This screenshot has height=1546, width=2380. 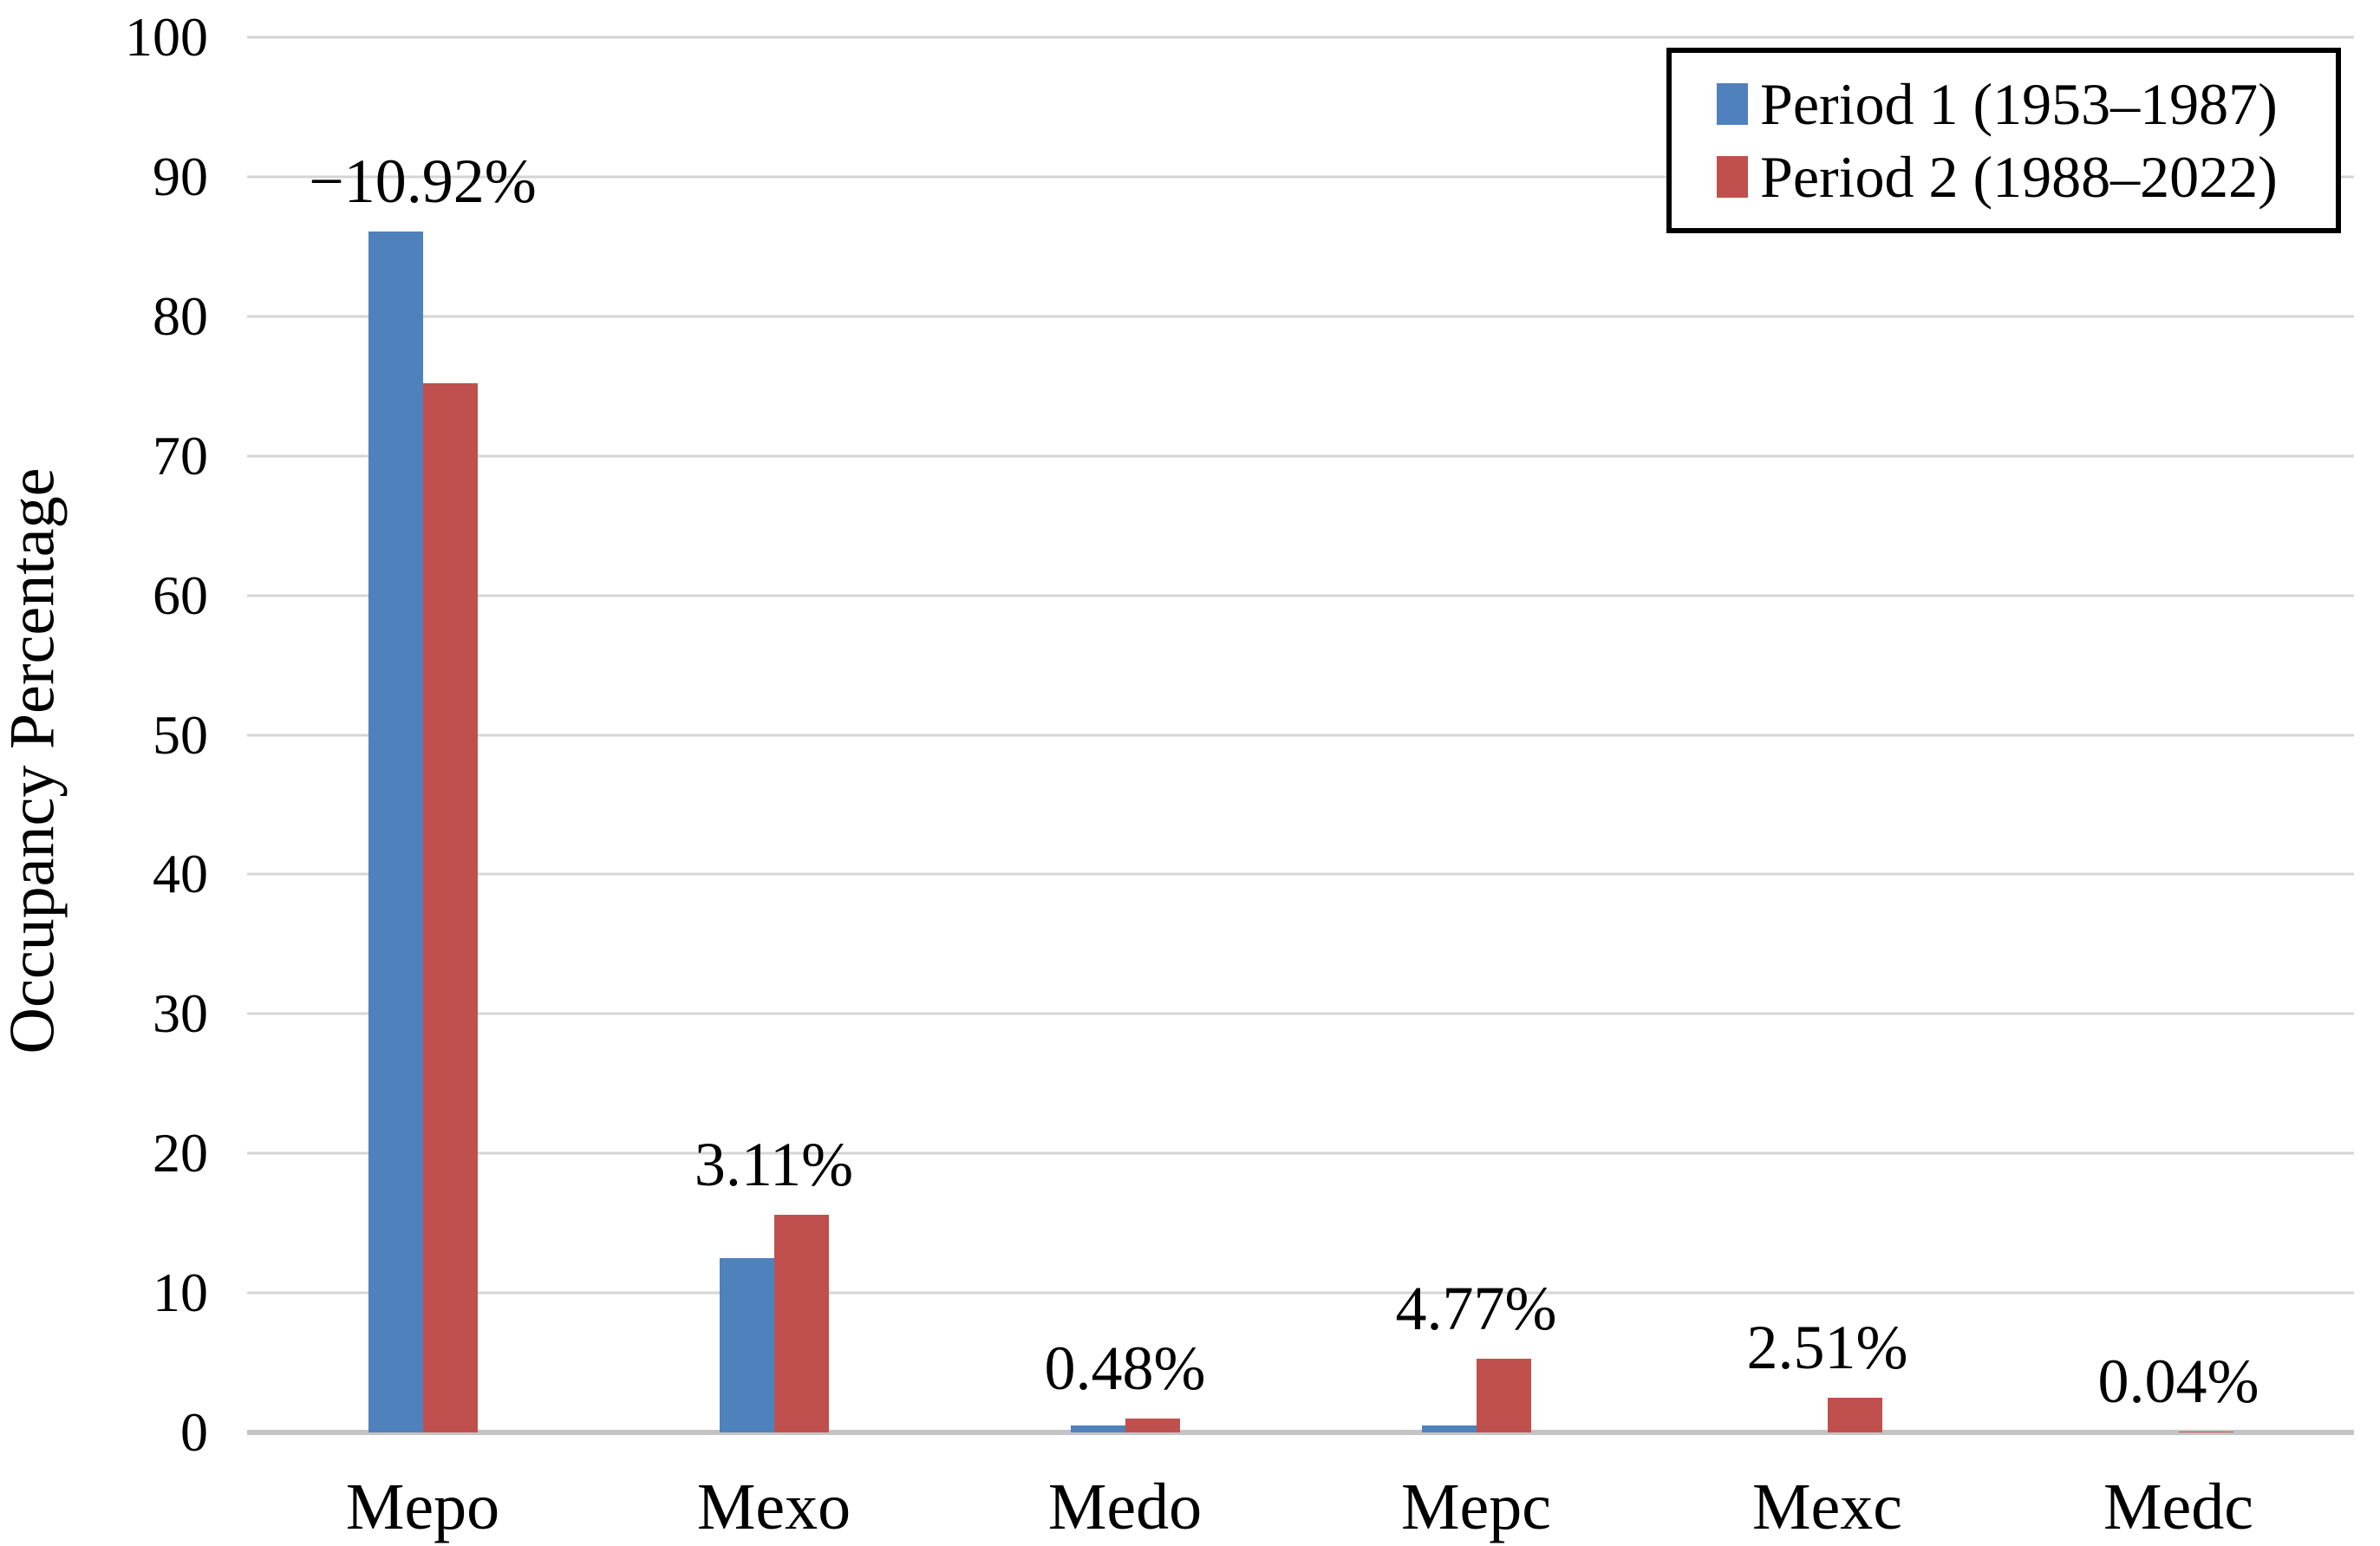 I want to click on y-tick-label: 60, so click(x=180, y=595).